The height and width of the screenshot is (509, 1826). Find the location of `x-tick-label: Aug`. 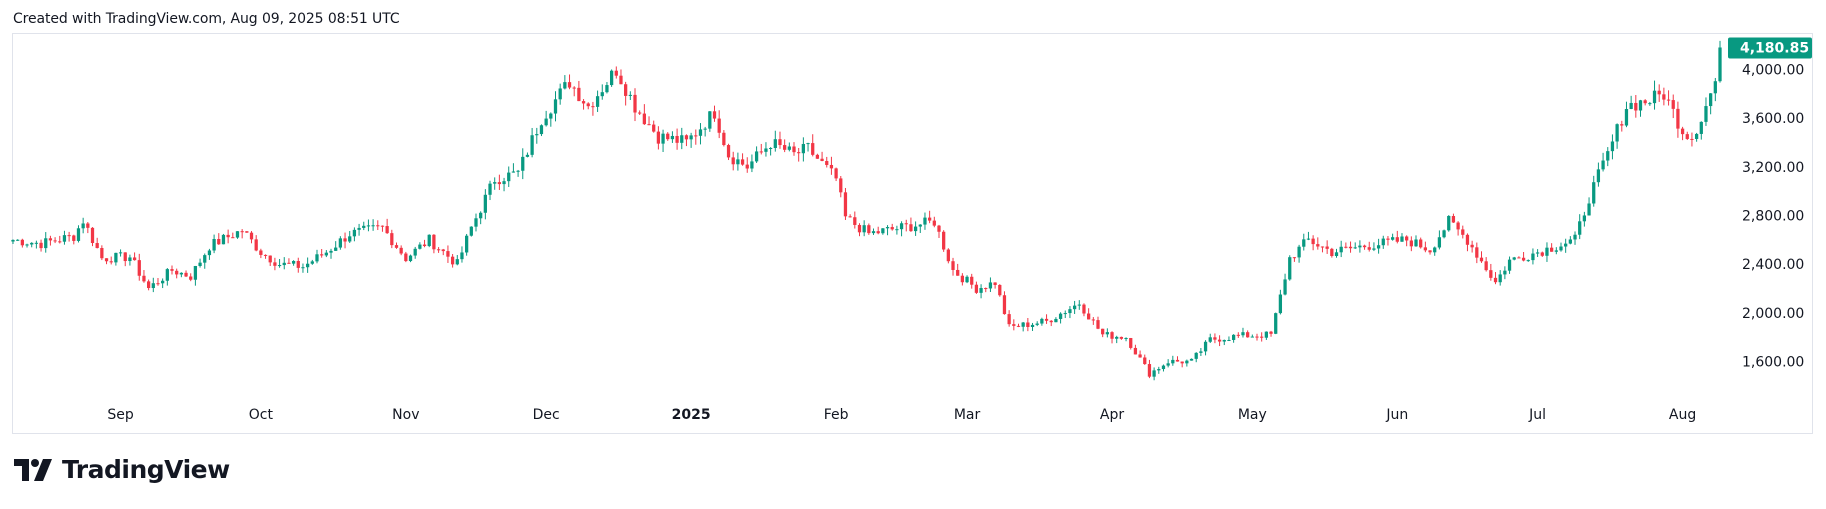

x-tick-label: Aug is located at coordinates (1682, 415).